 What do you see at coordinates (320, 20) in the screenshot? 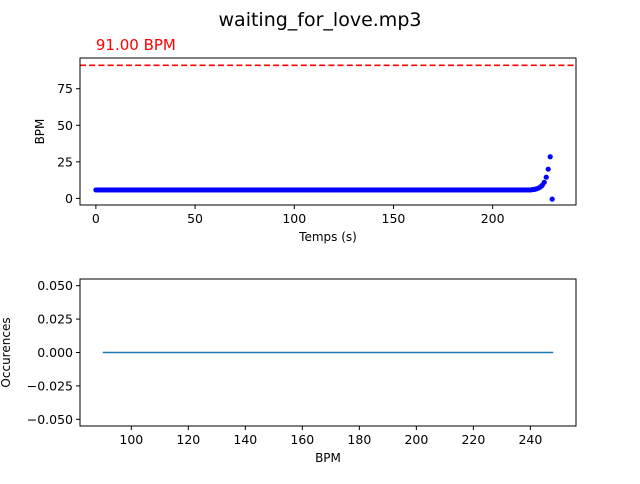
I see `figure-title: waiting_for_love.mp3` at bounding box center [320, 20].